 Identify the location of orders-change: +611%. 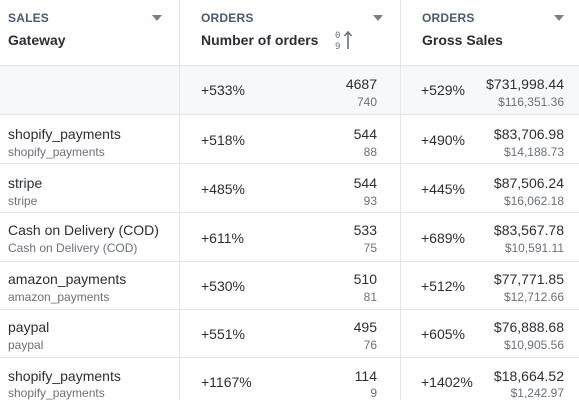
(222, 238).